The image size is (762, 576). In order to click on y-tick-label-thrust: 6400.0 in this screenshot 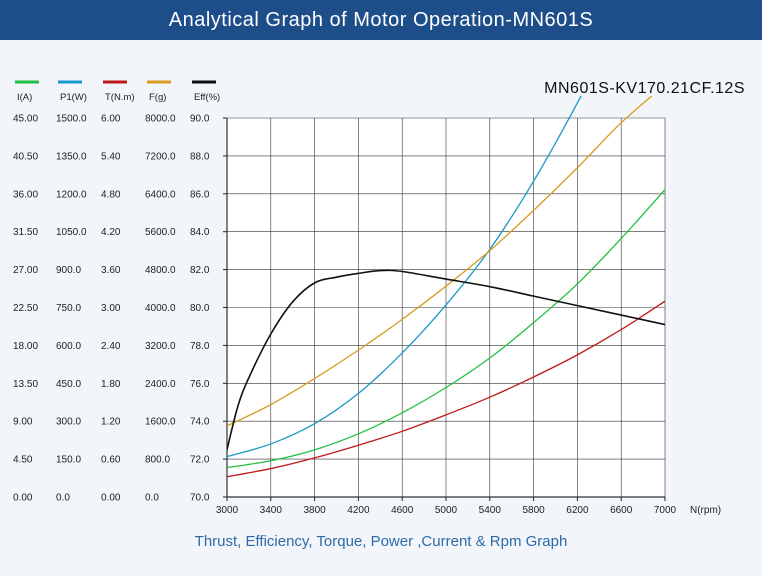, I will do `click(160, 194)`.